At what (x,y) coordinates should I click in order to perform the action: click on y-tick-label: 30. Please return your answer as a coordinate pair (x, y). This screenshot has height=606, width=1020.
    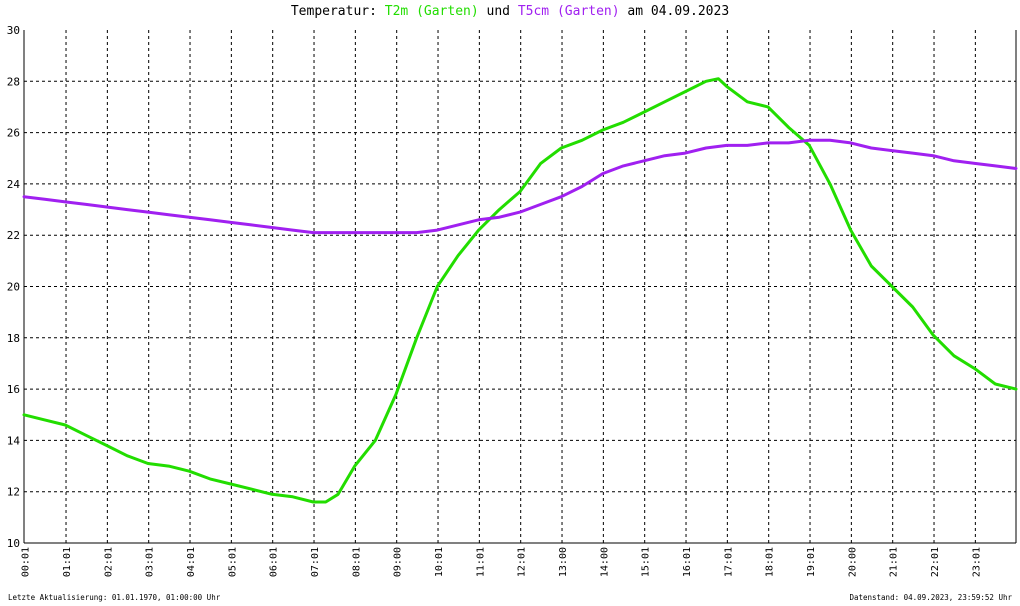
    Looking at the image, I should click on (13, 30).